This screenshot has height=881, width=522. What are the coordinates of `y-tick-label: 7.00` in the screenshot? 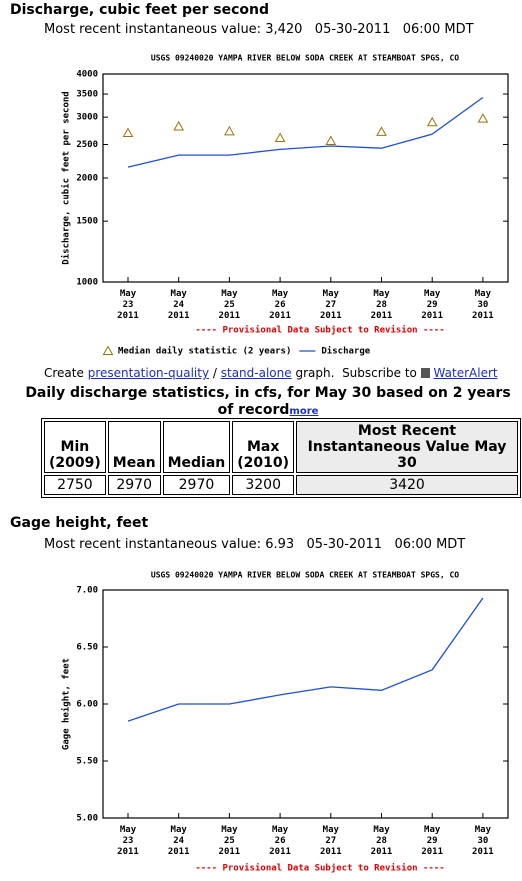 It's located at (87, 591).